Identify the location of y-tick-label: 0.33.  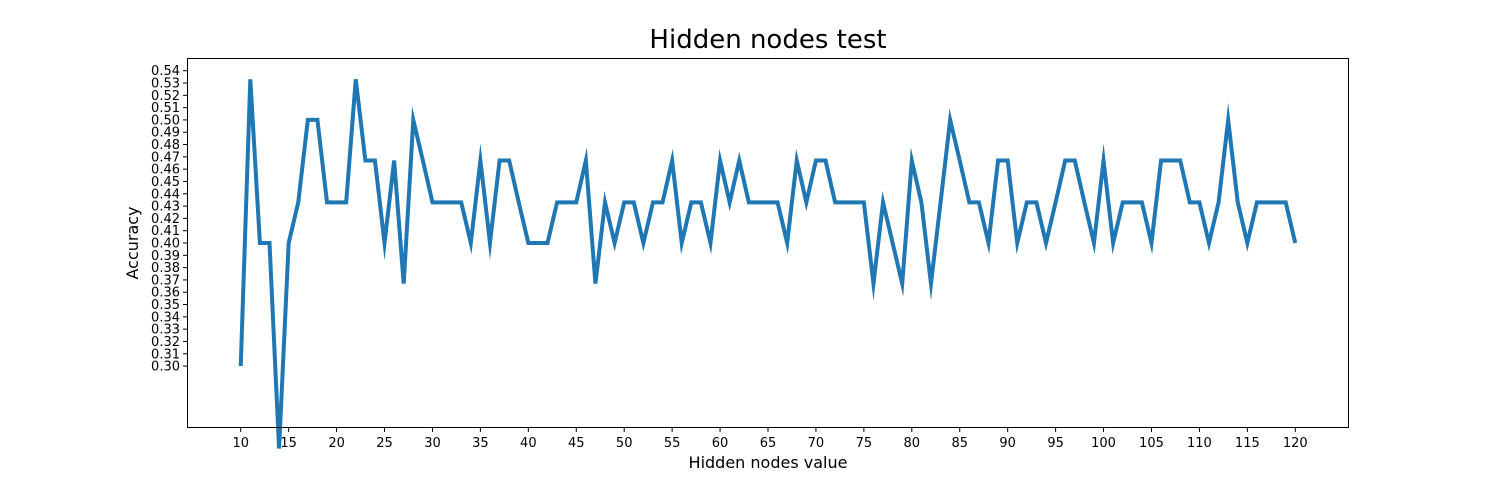
(165, 330).